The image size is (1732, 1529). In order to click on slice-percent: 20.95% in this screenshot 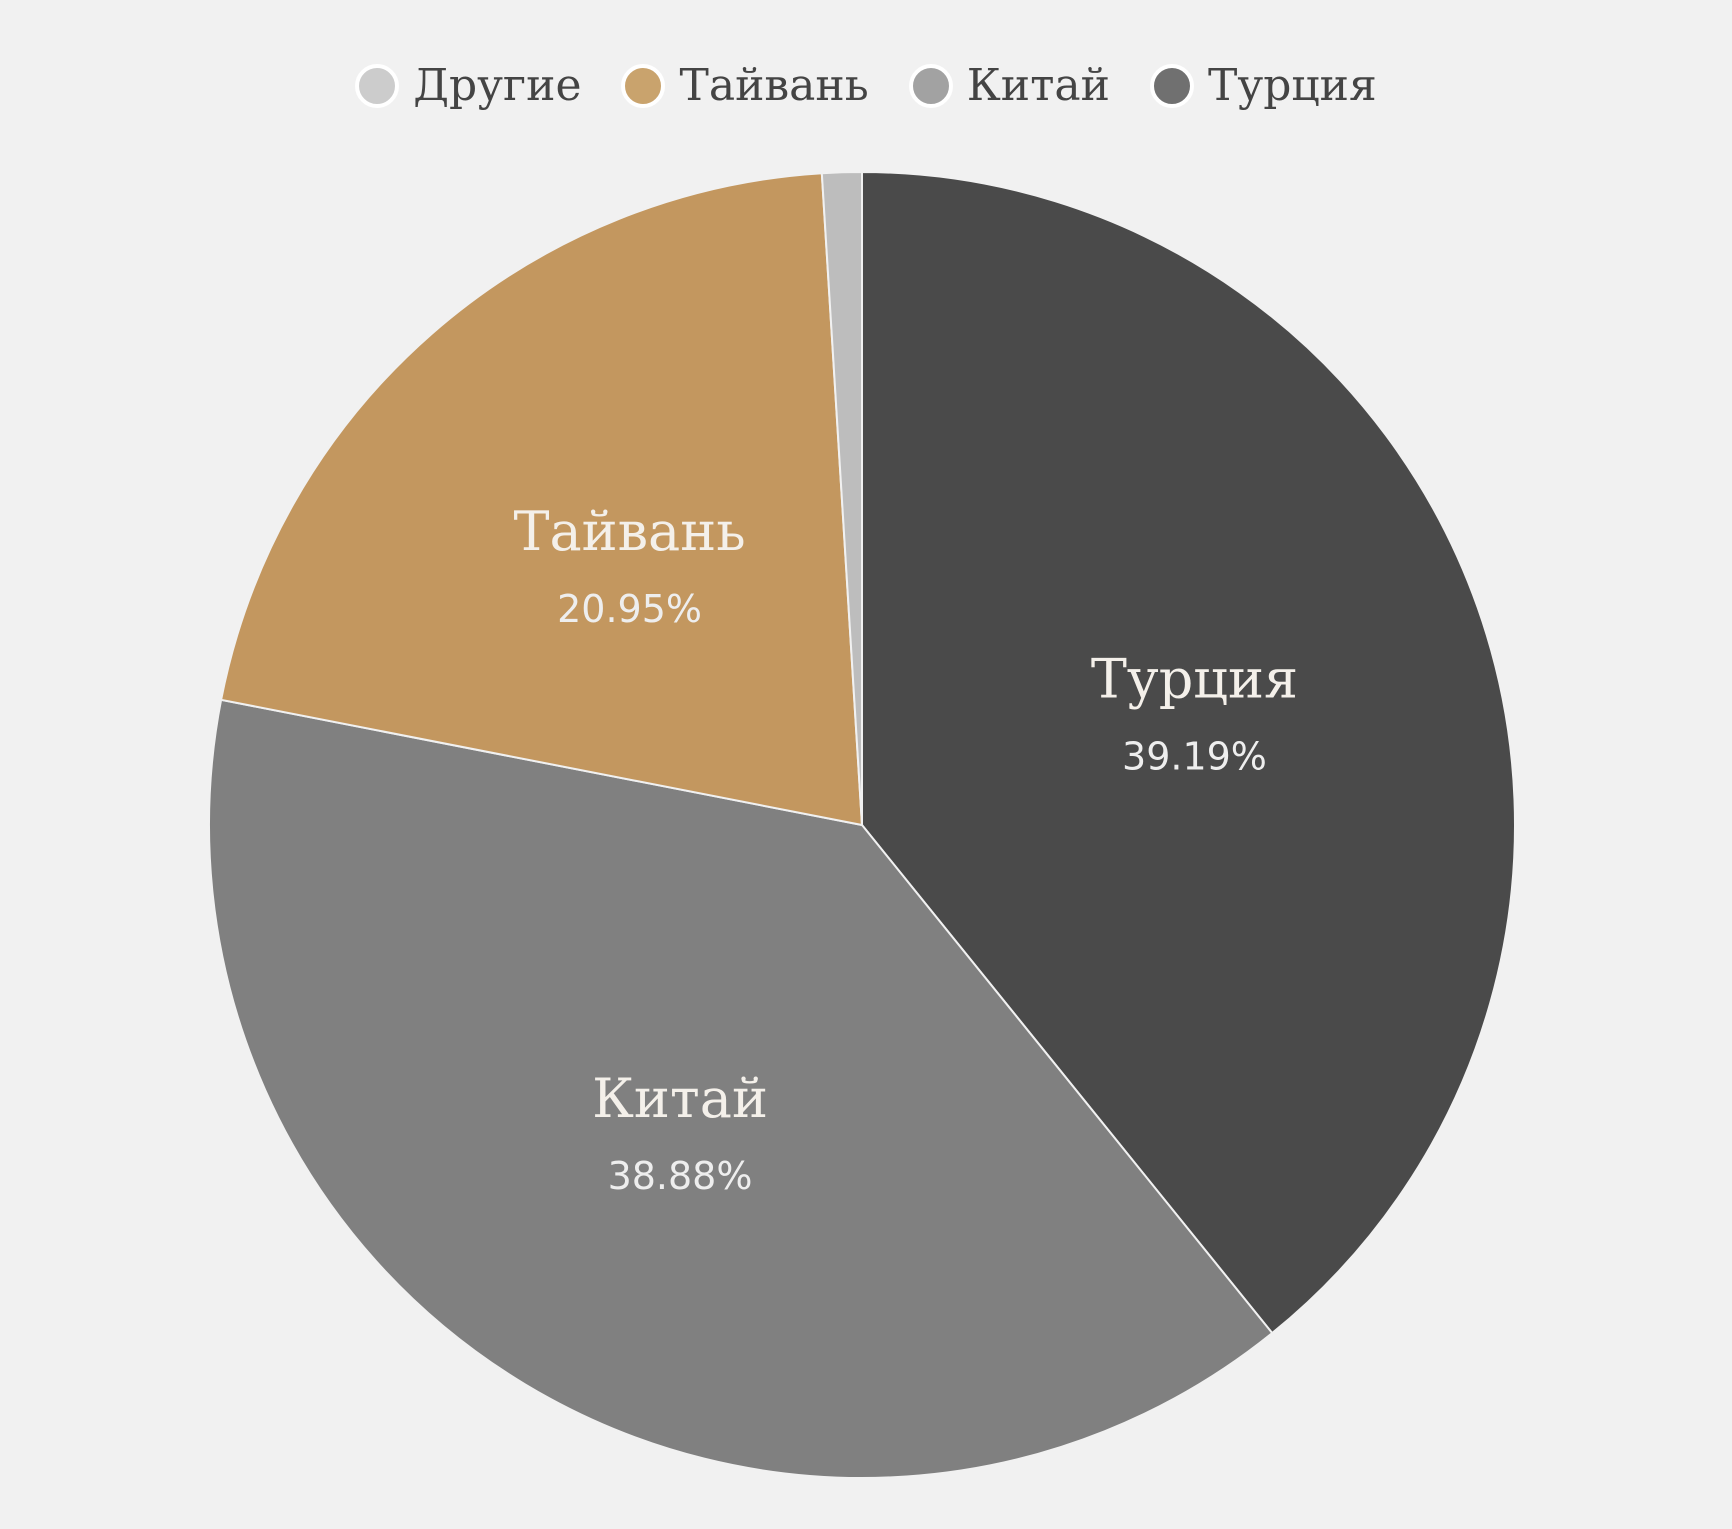, I will do `click(629, 609)`.